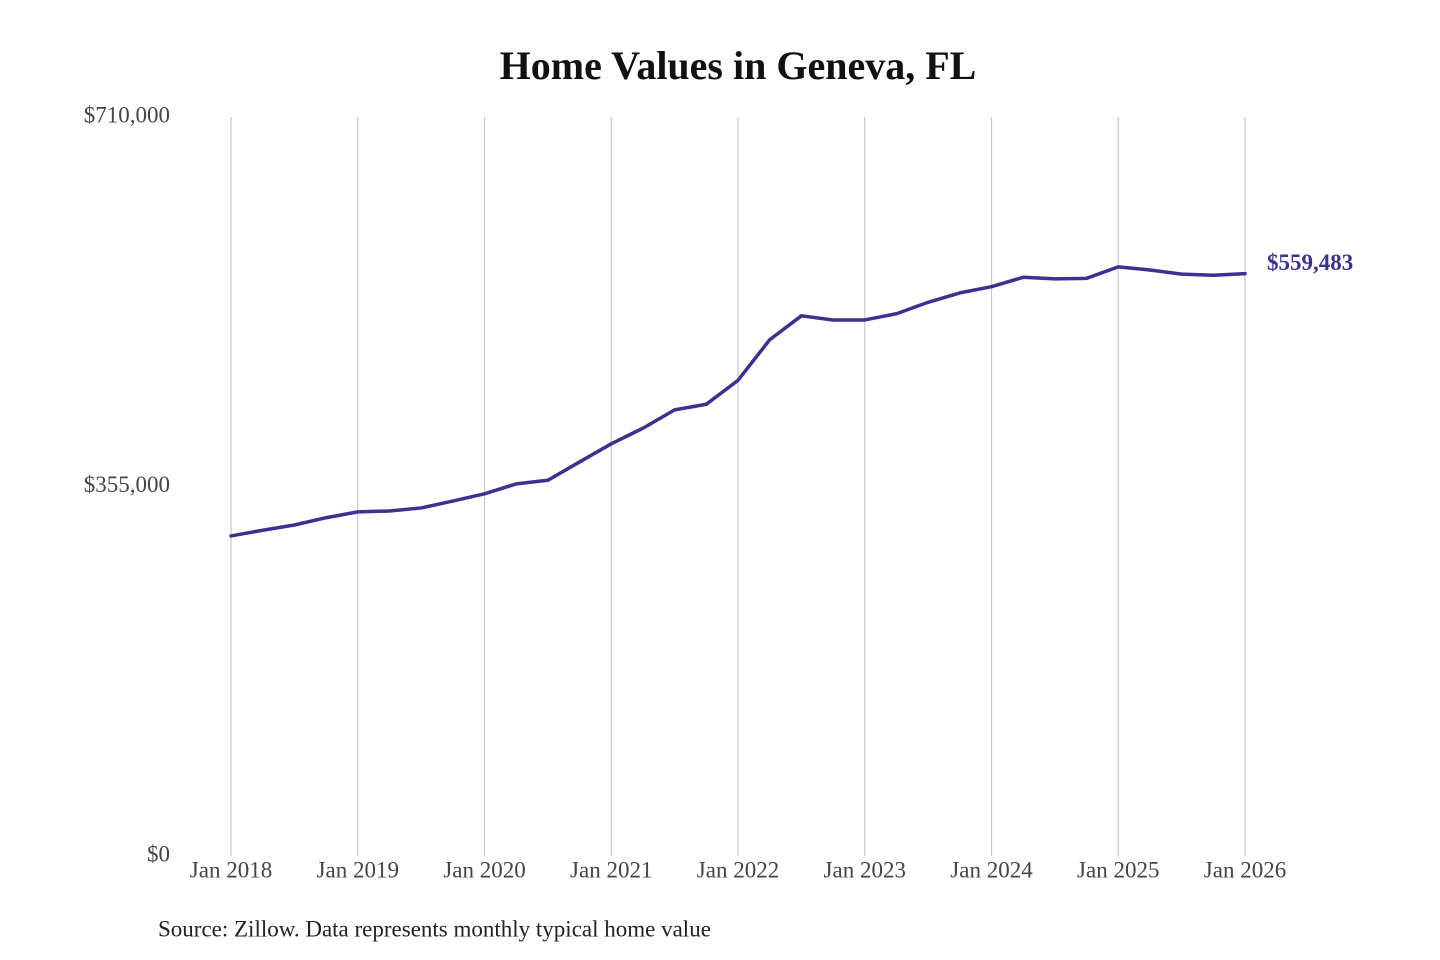 The height and width of the screenshot is (960, 1440). What do you see at coordinates (1118, 869) in the screenshot?
I see `x-tick-label: Jan 2025` at bounding box center [1118, 869].